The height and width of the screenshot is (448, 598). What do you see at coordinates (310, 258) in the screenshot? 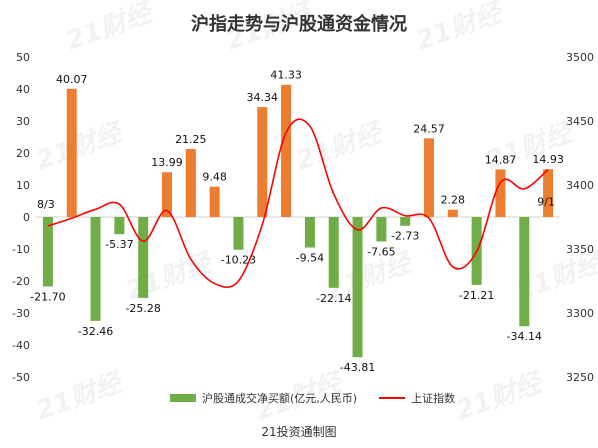
I see `bar-label-11: -9.54` at bounding box center [310, 258].